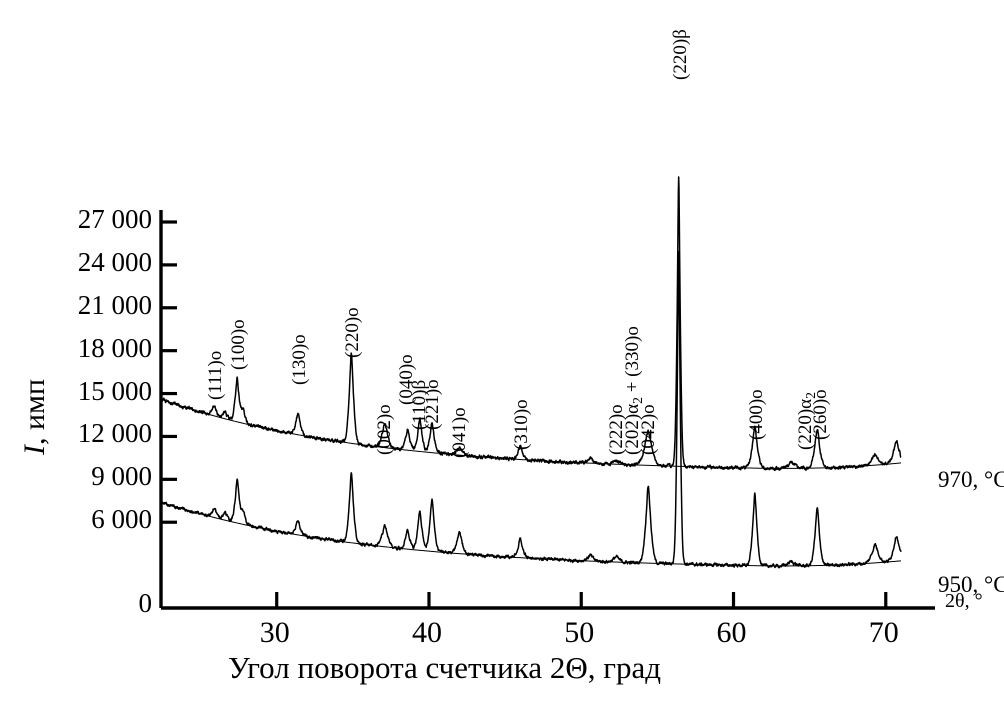  Describe the element at coordinates (522, 424) in the screenshot. I see `peak-annotation: (310)o` at that location.